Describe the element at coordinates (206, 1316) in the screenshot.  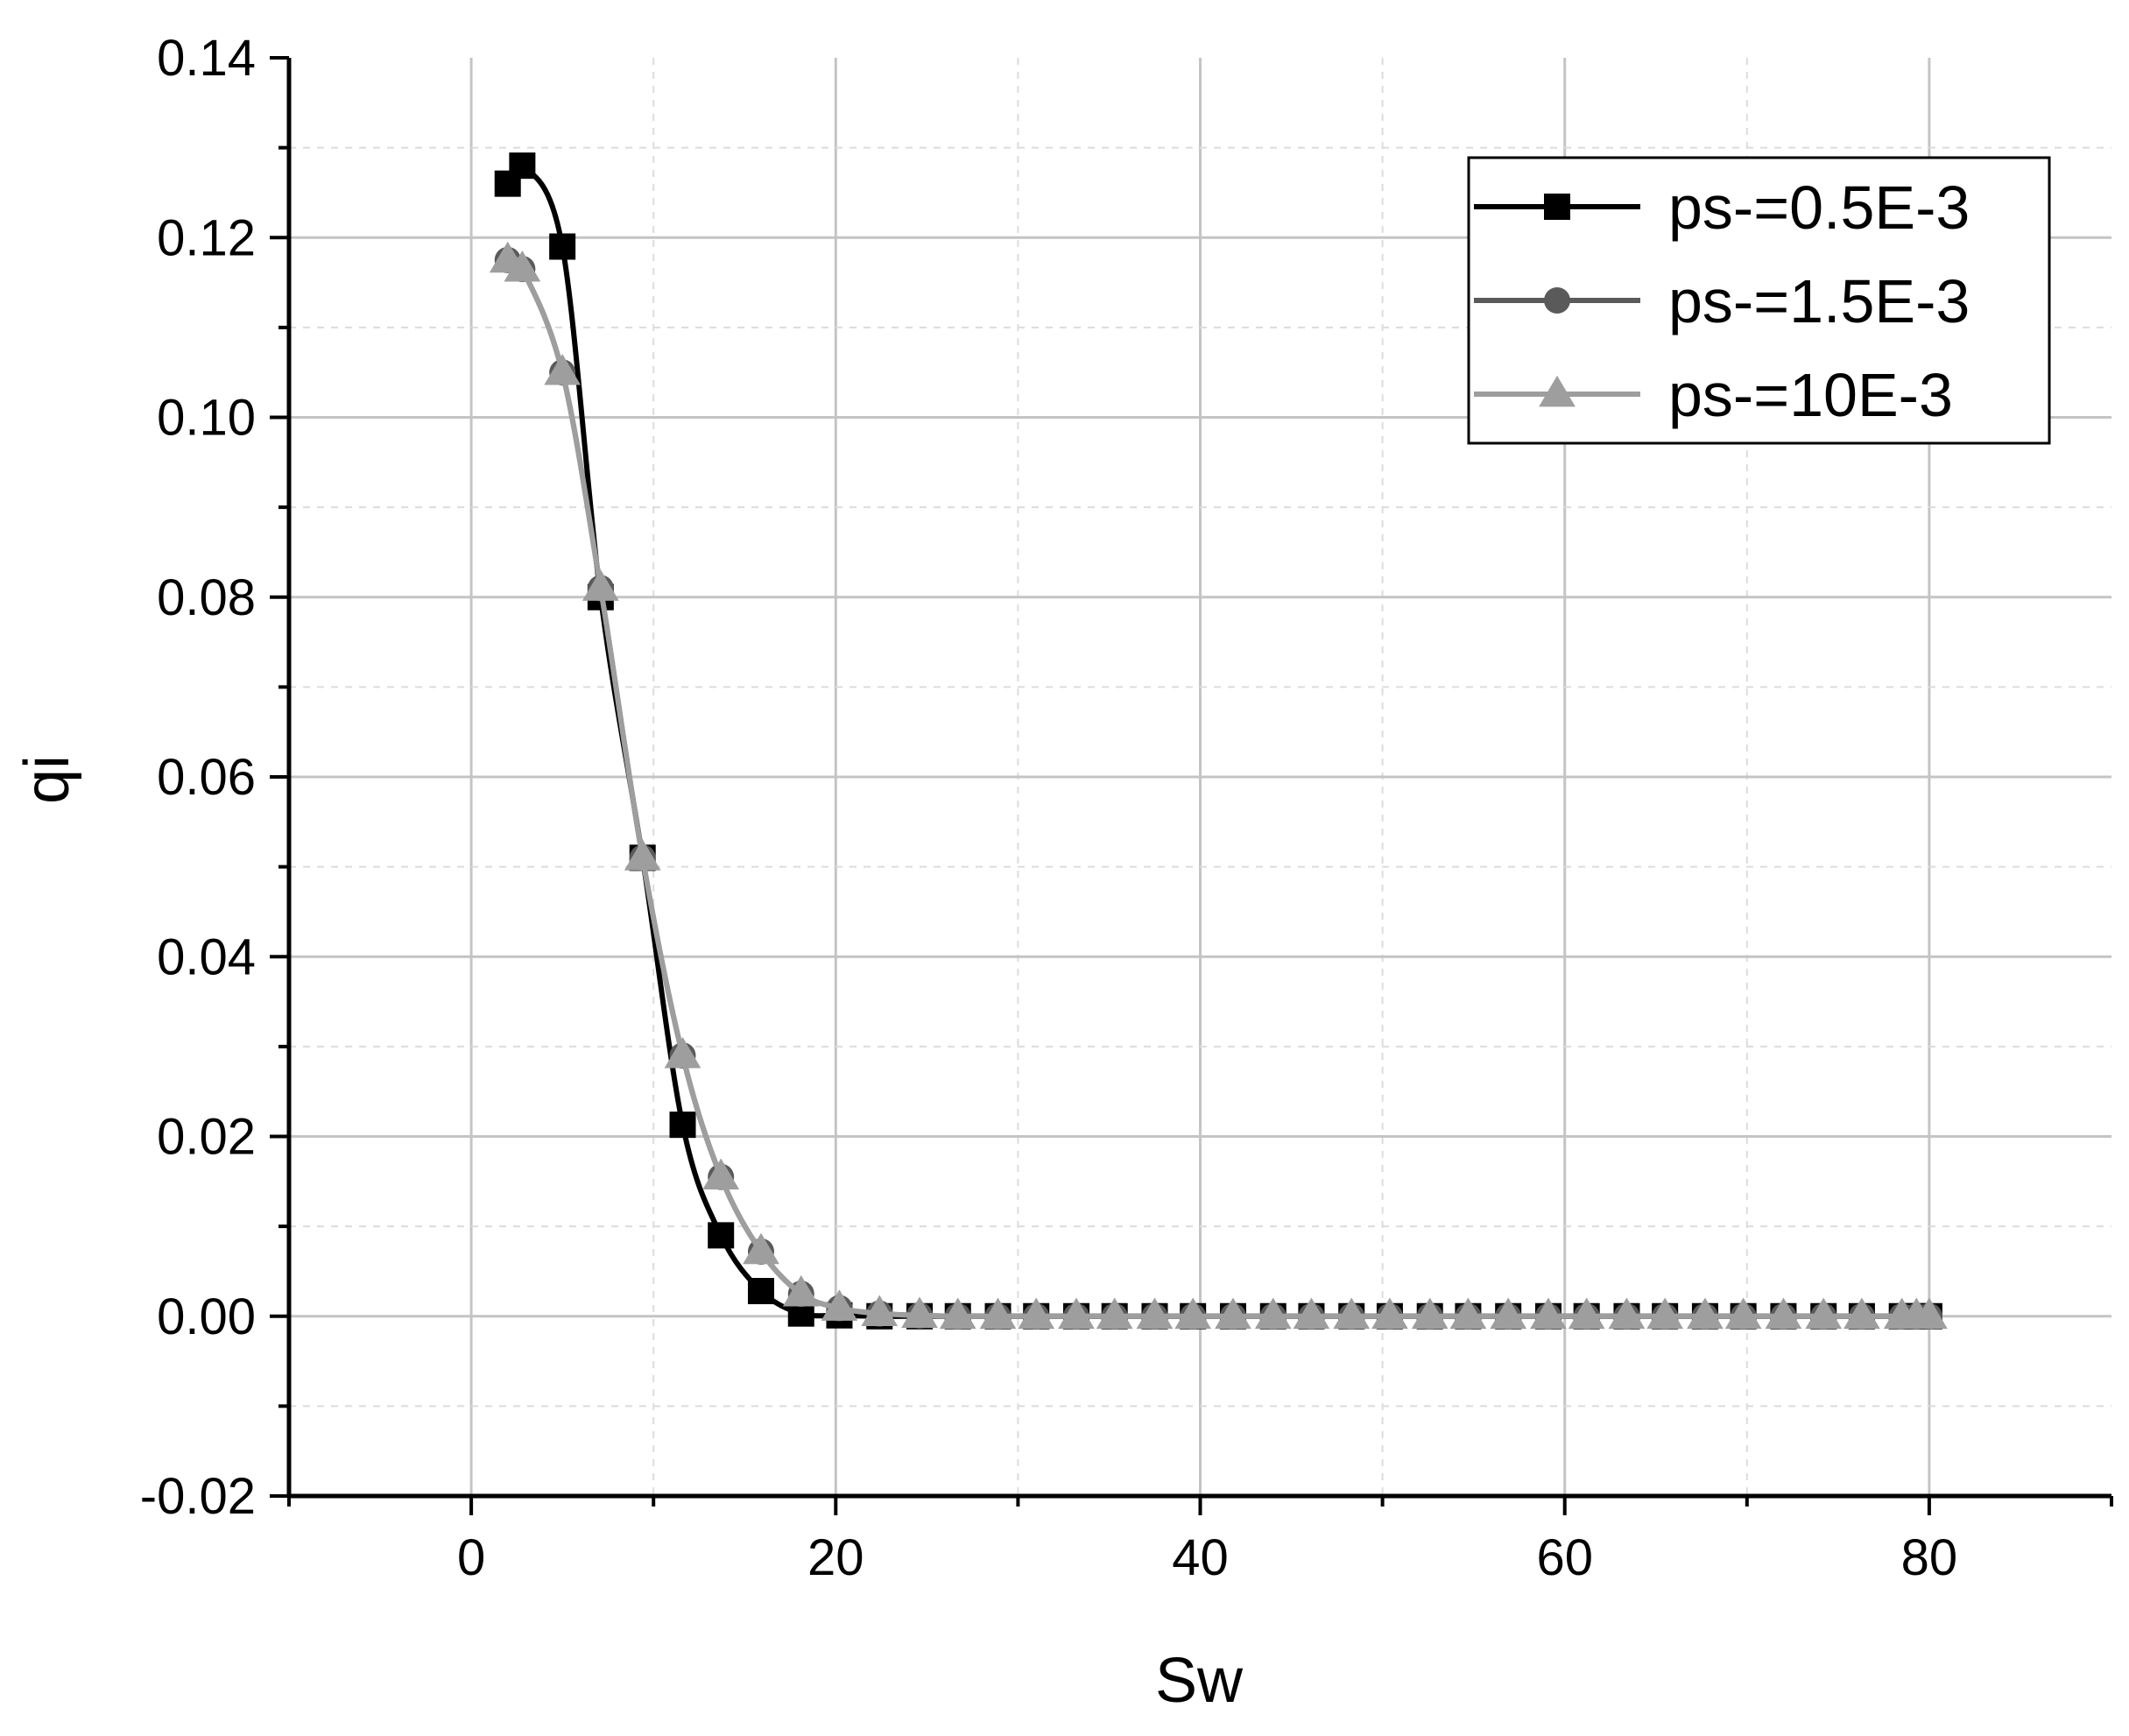
I see `y-tick-label: 0.00` at that location.